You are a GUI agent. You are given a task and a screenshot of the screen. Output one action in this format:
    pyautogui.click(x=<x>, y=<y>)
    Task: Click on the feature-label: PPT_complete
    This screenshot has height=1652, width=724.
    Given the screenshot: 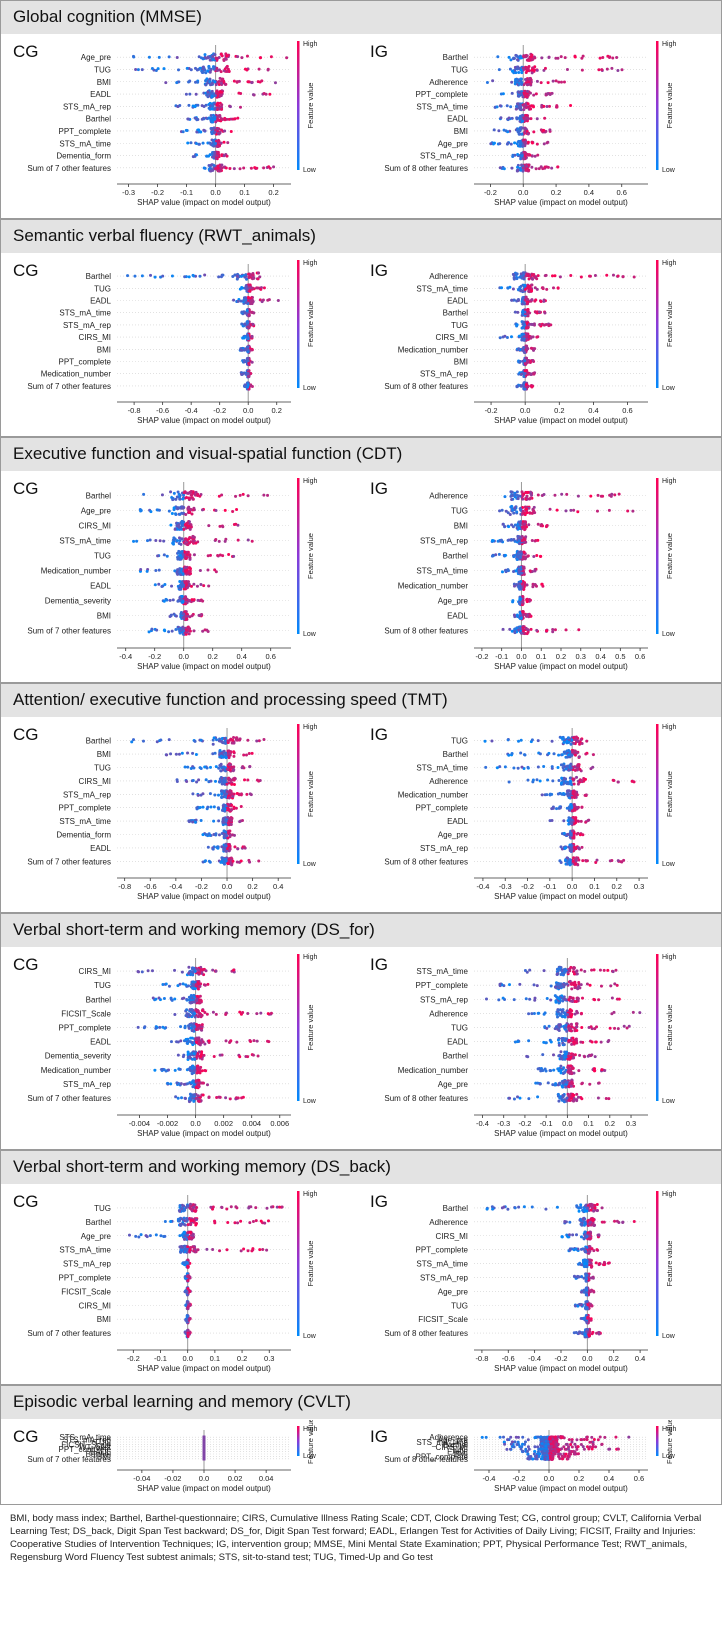 What is the action you would take?
    pyautogui.click(x=442, y=808)
    